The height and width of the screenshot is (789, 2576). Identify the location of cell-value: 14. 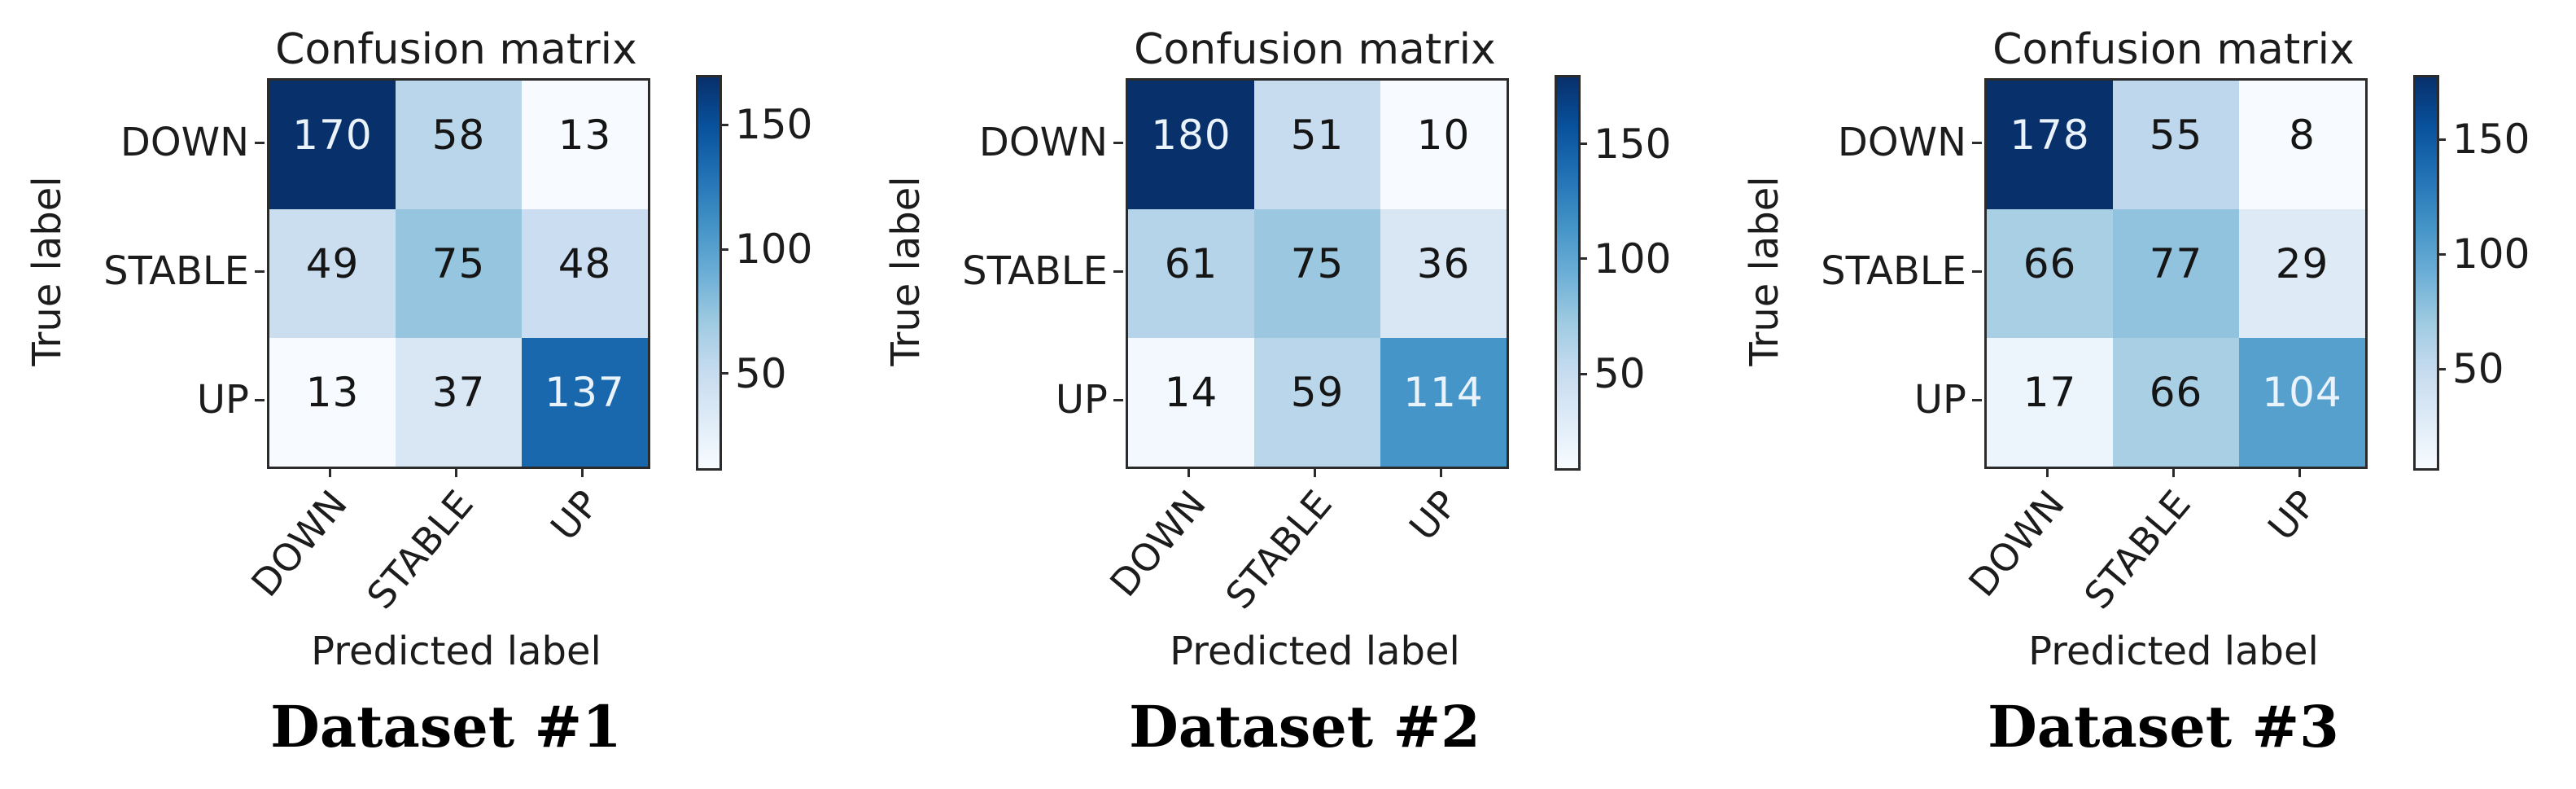
(1191, 392).